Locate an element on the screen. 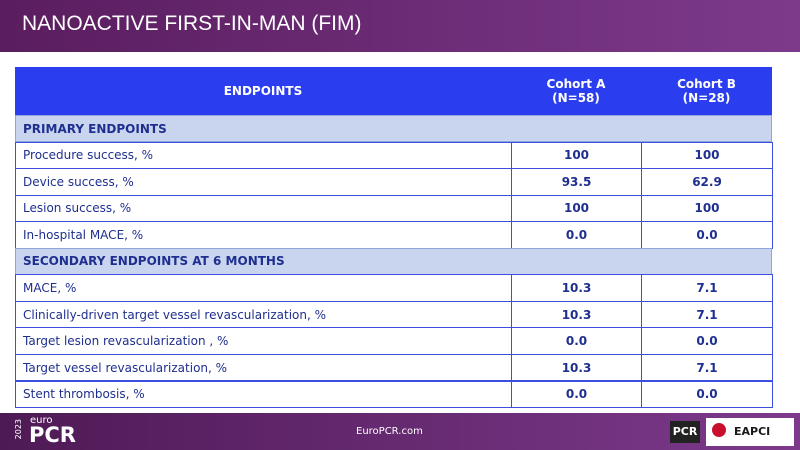  value-cell: 62.9 is located at coordinates (707, 182).